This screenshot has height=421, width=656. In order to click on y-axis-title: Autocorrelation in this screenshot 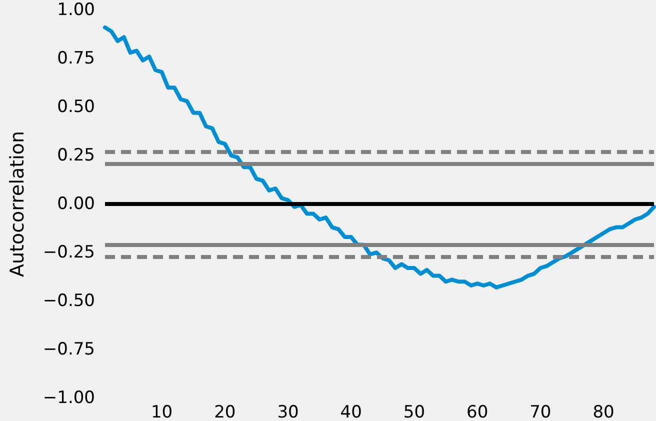, I will do `click(17, 204)`.